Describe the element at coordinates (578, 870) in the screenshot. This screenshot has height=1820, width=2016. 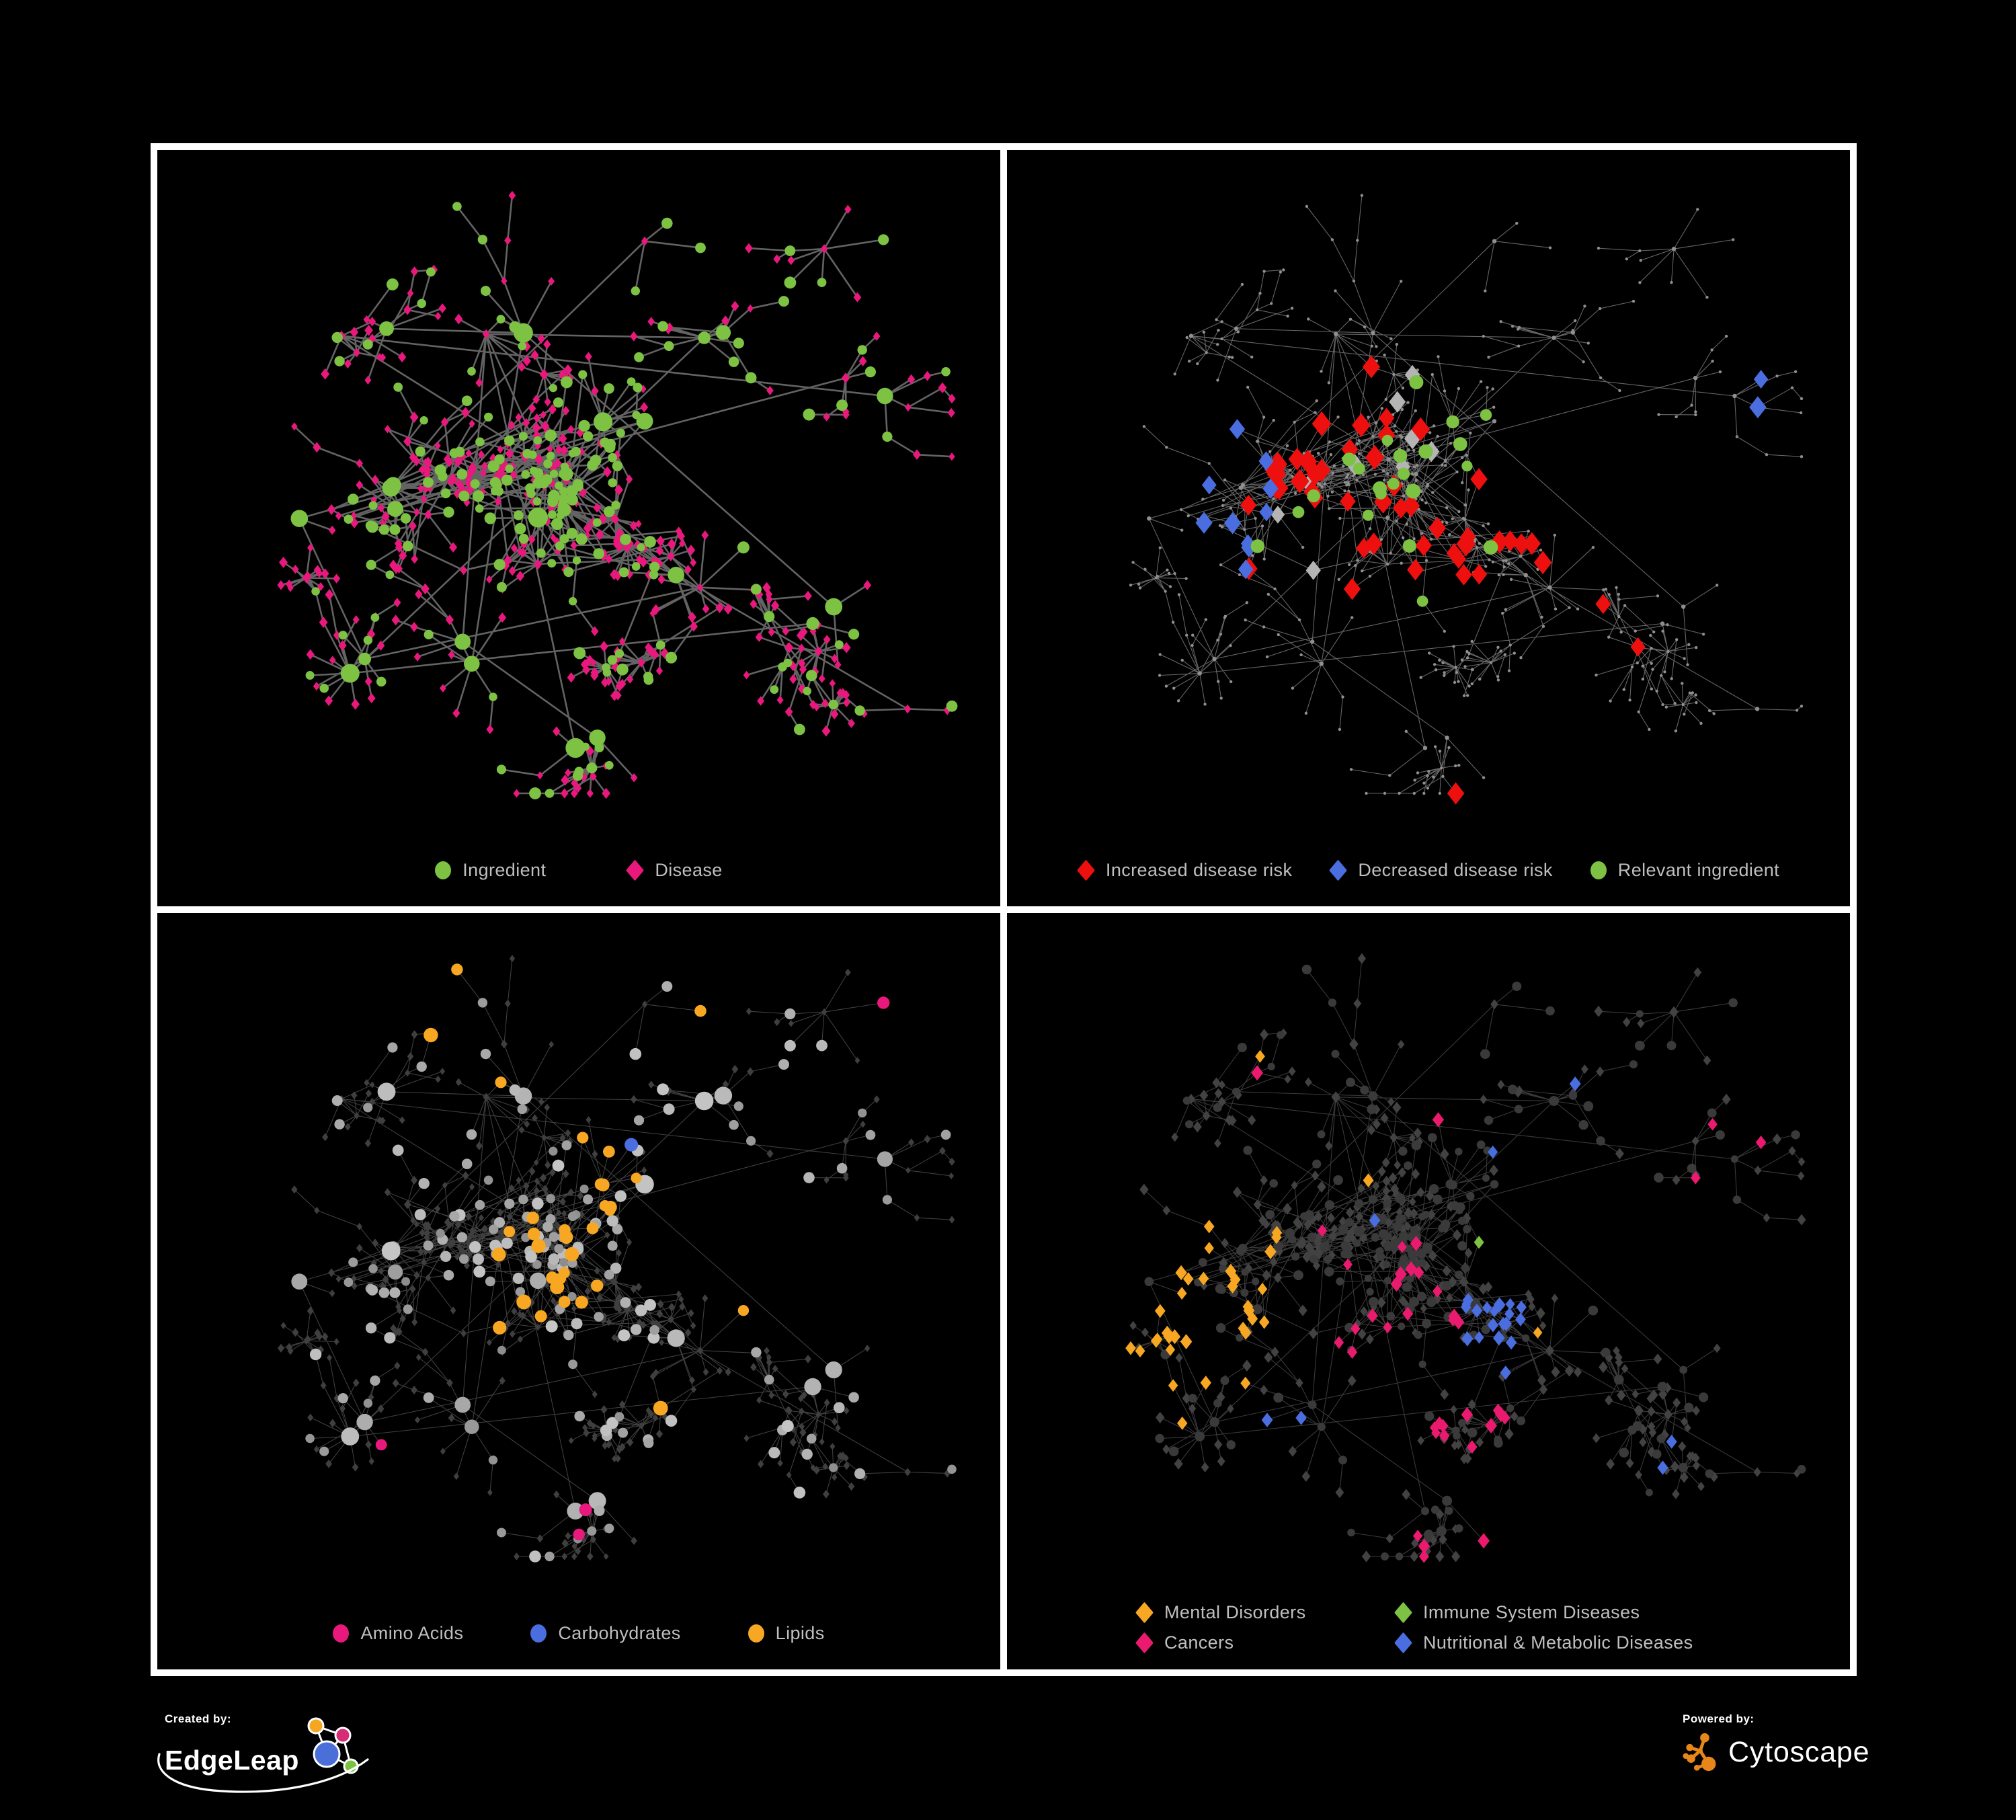
I see `legend-ingredient-disease: Ingredient Disease` at that location.